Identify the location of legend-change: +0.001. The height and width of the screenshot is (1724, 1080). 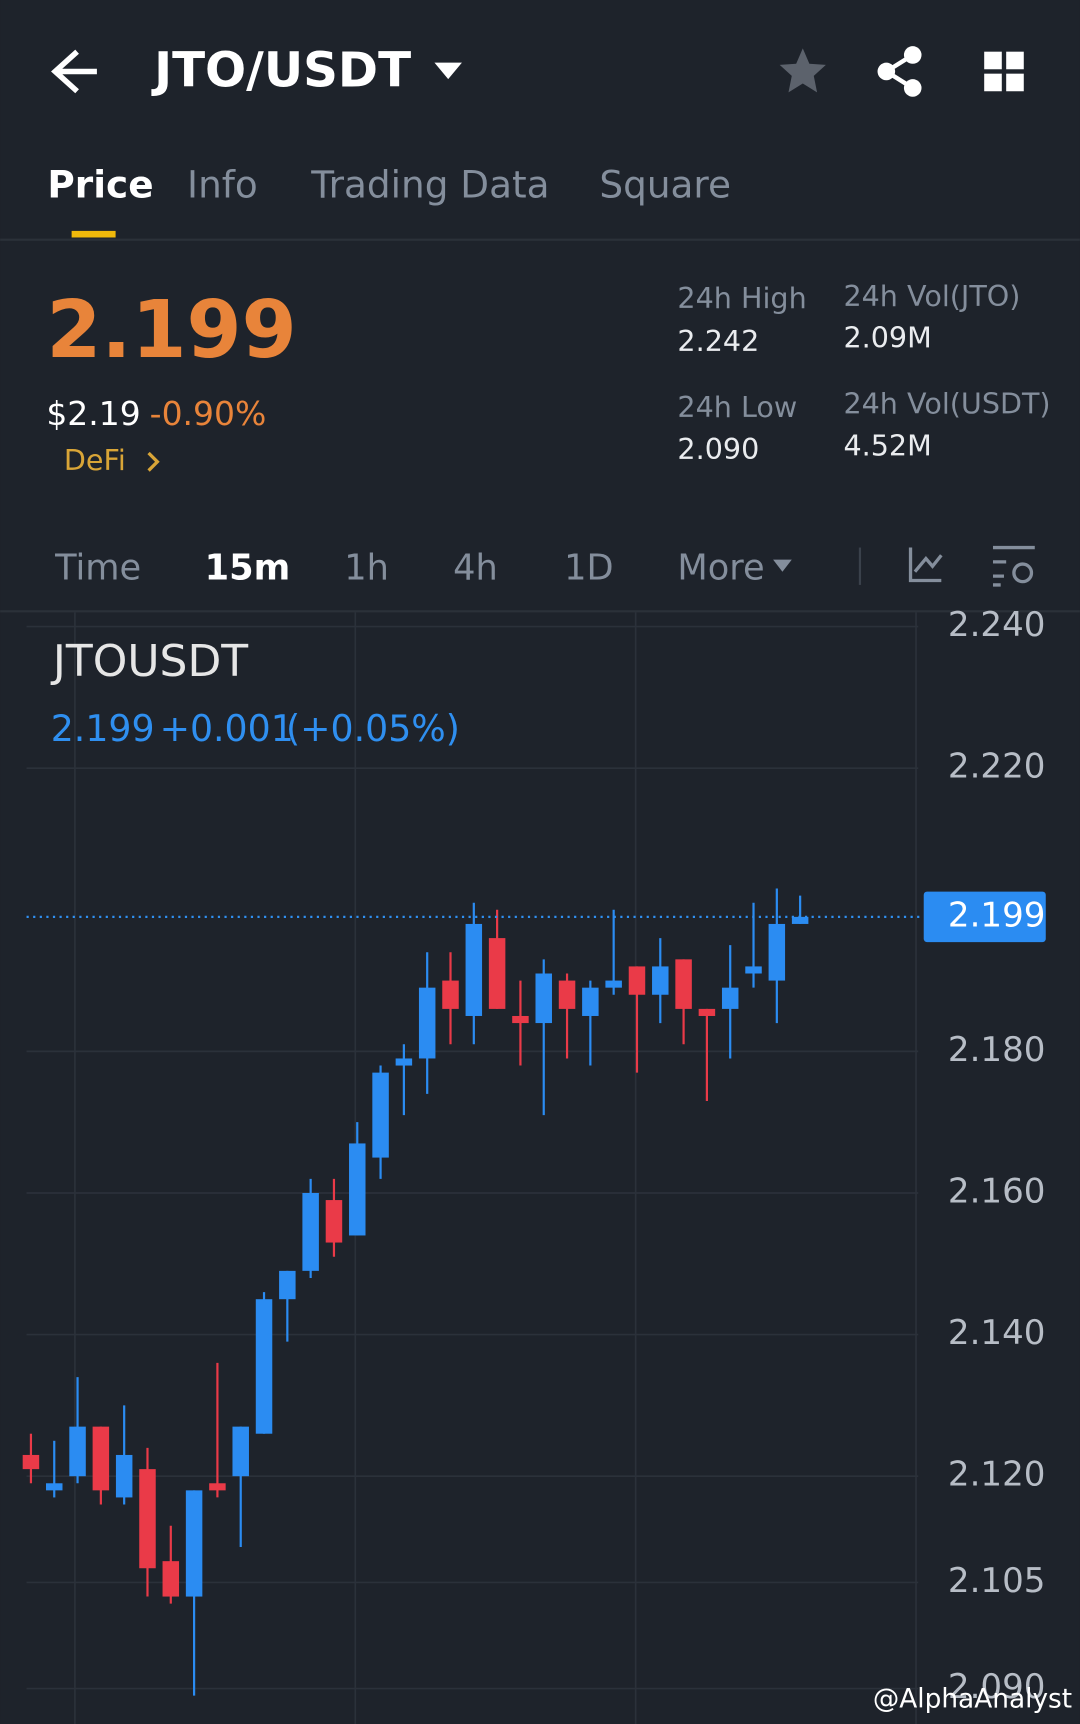
(227, 728).